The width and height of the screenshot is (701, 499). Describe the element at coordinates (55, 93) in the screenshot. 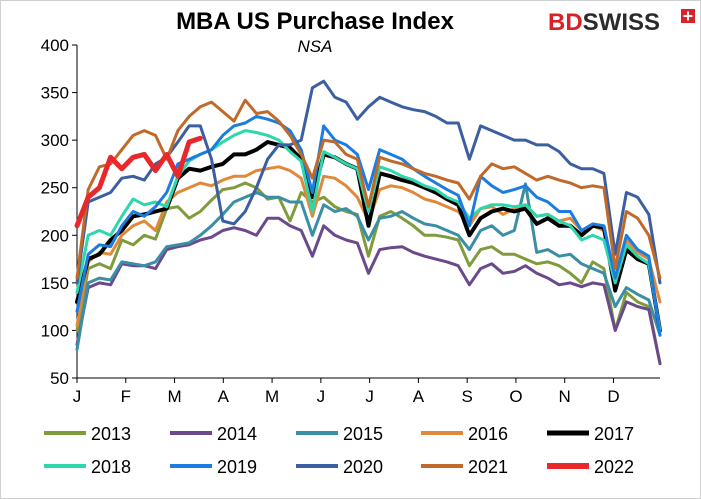

I see `y-tick-label: 350` at that location.